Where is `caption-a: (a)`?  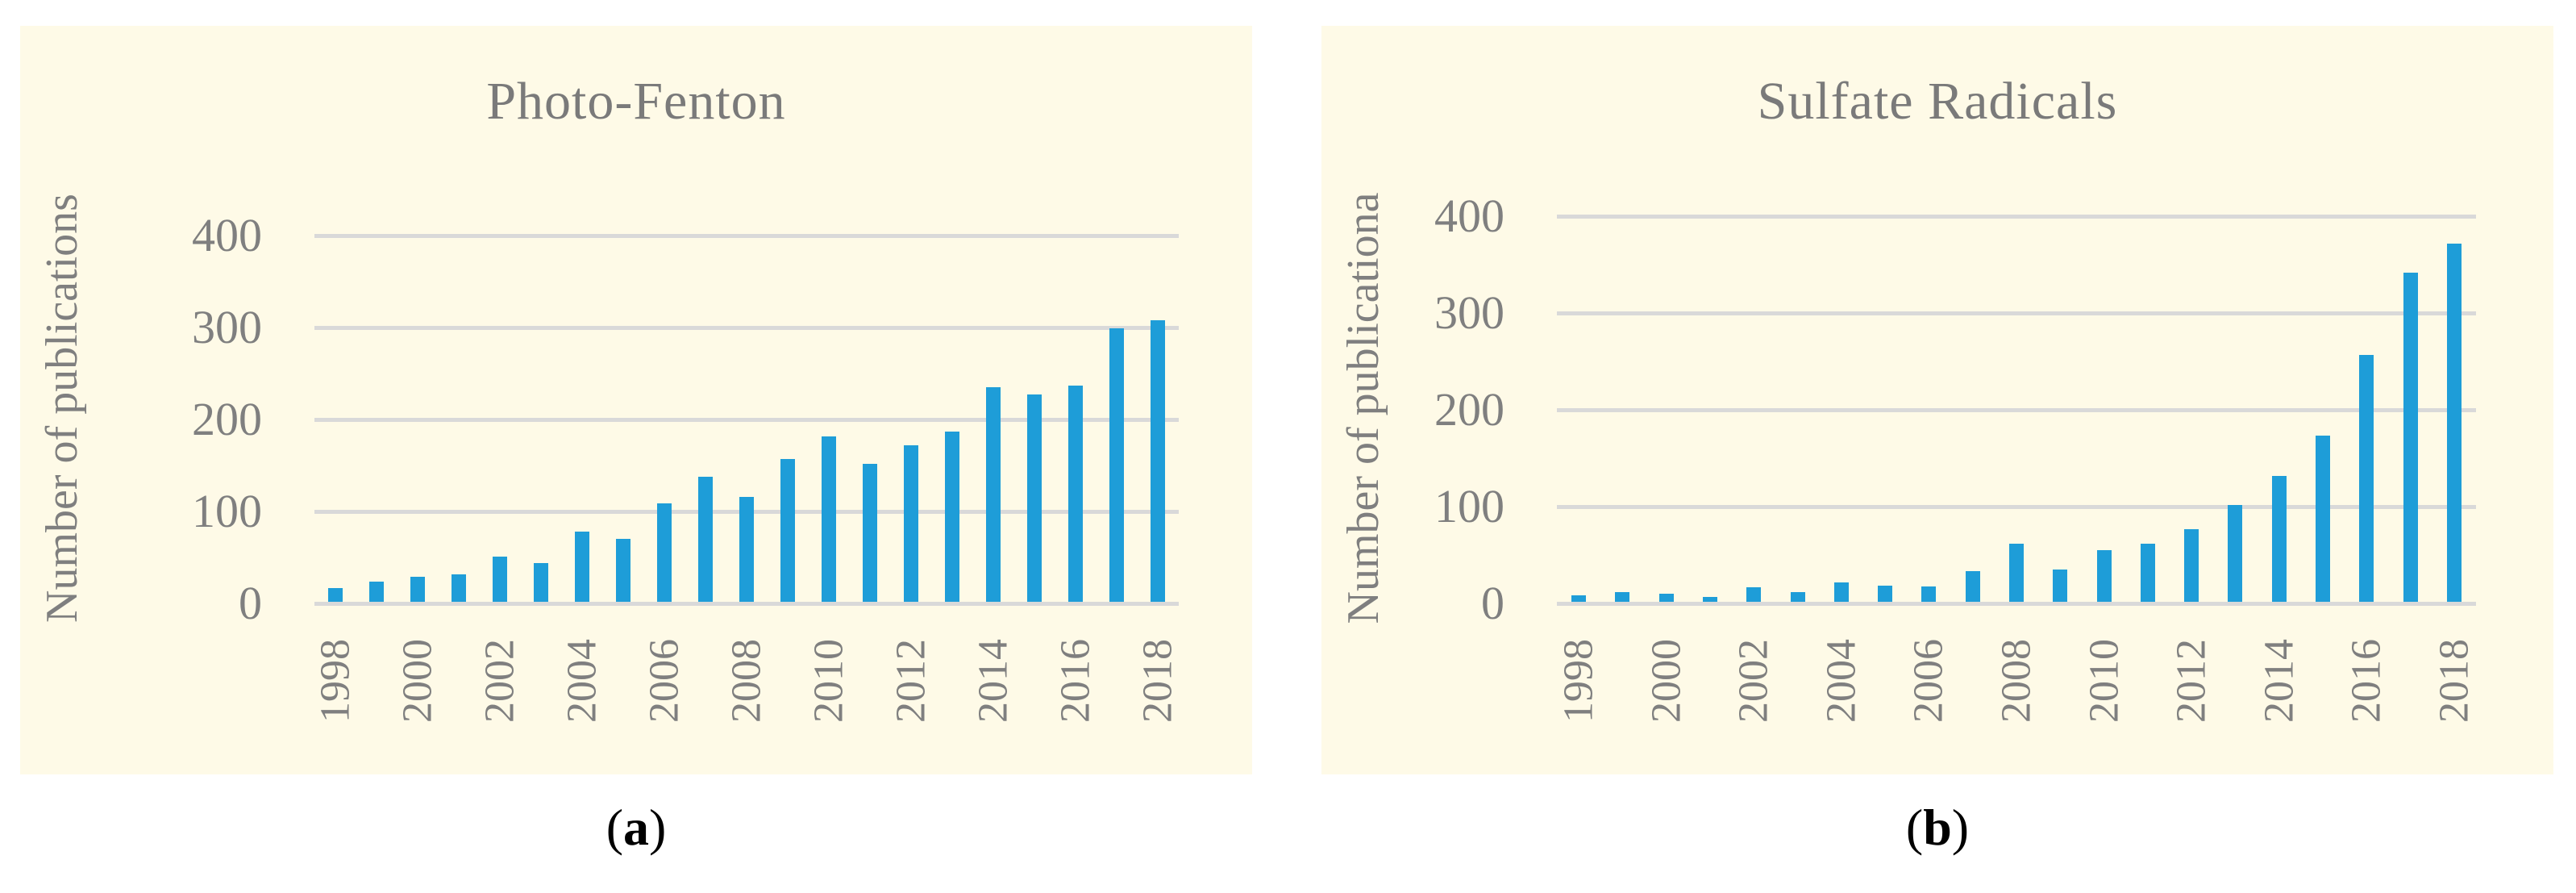 caption-a: (a) is located at coordinates (636, 827).